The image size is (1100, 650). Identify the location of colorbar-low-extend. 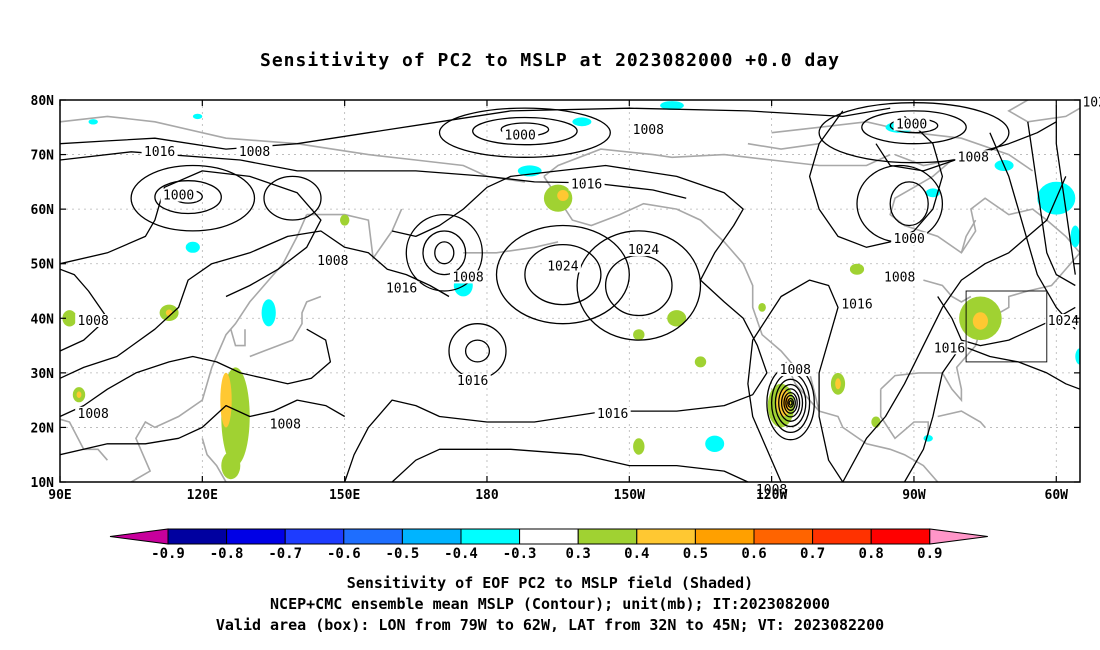
(139, 536).